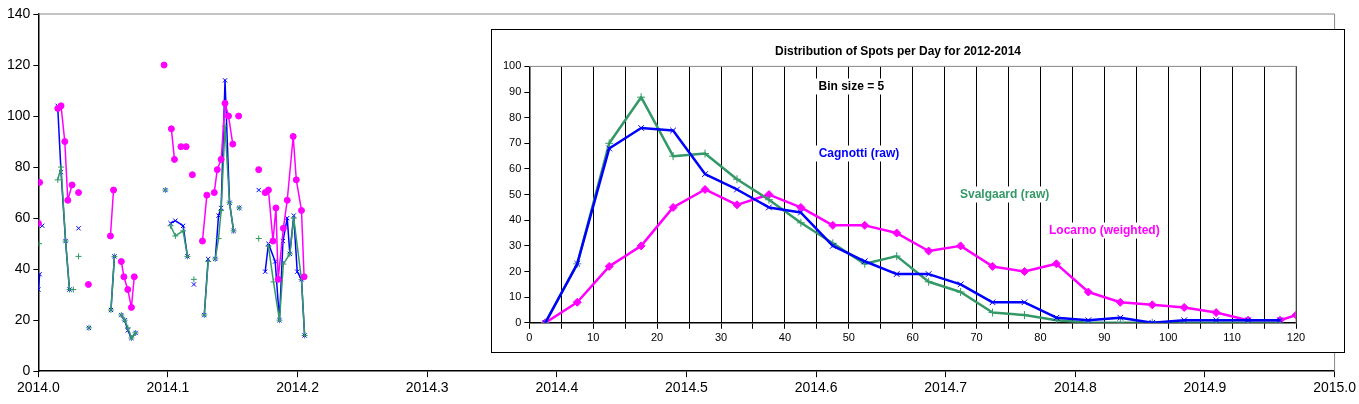 This screenshot has height=404, width=1359. What do you see at coordinates (848, 337) in the screenshot?
I see `x-tick-label: 50` at bounding box center [848, 337].